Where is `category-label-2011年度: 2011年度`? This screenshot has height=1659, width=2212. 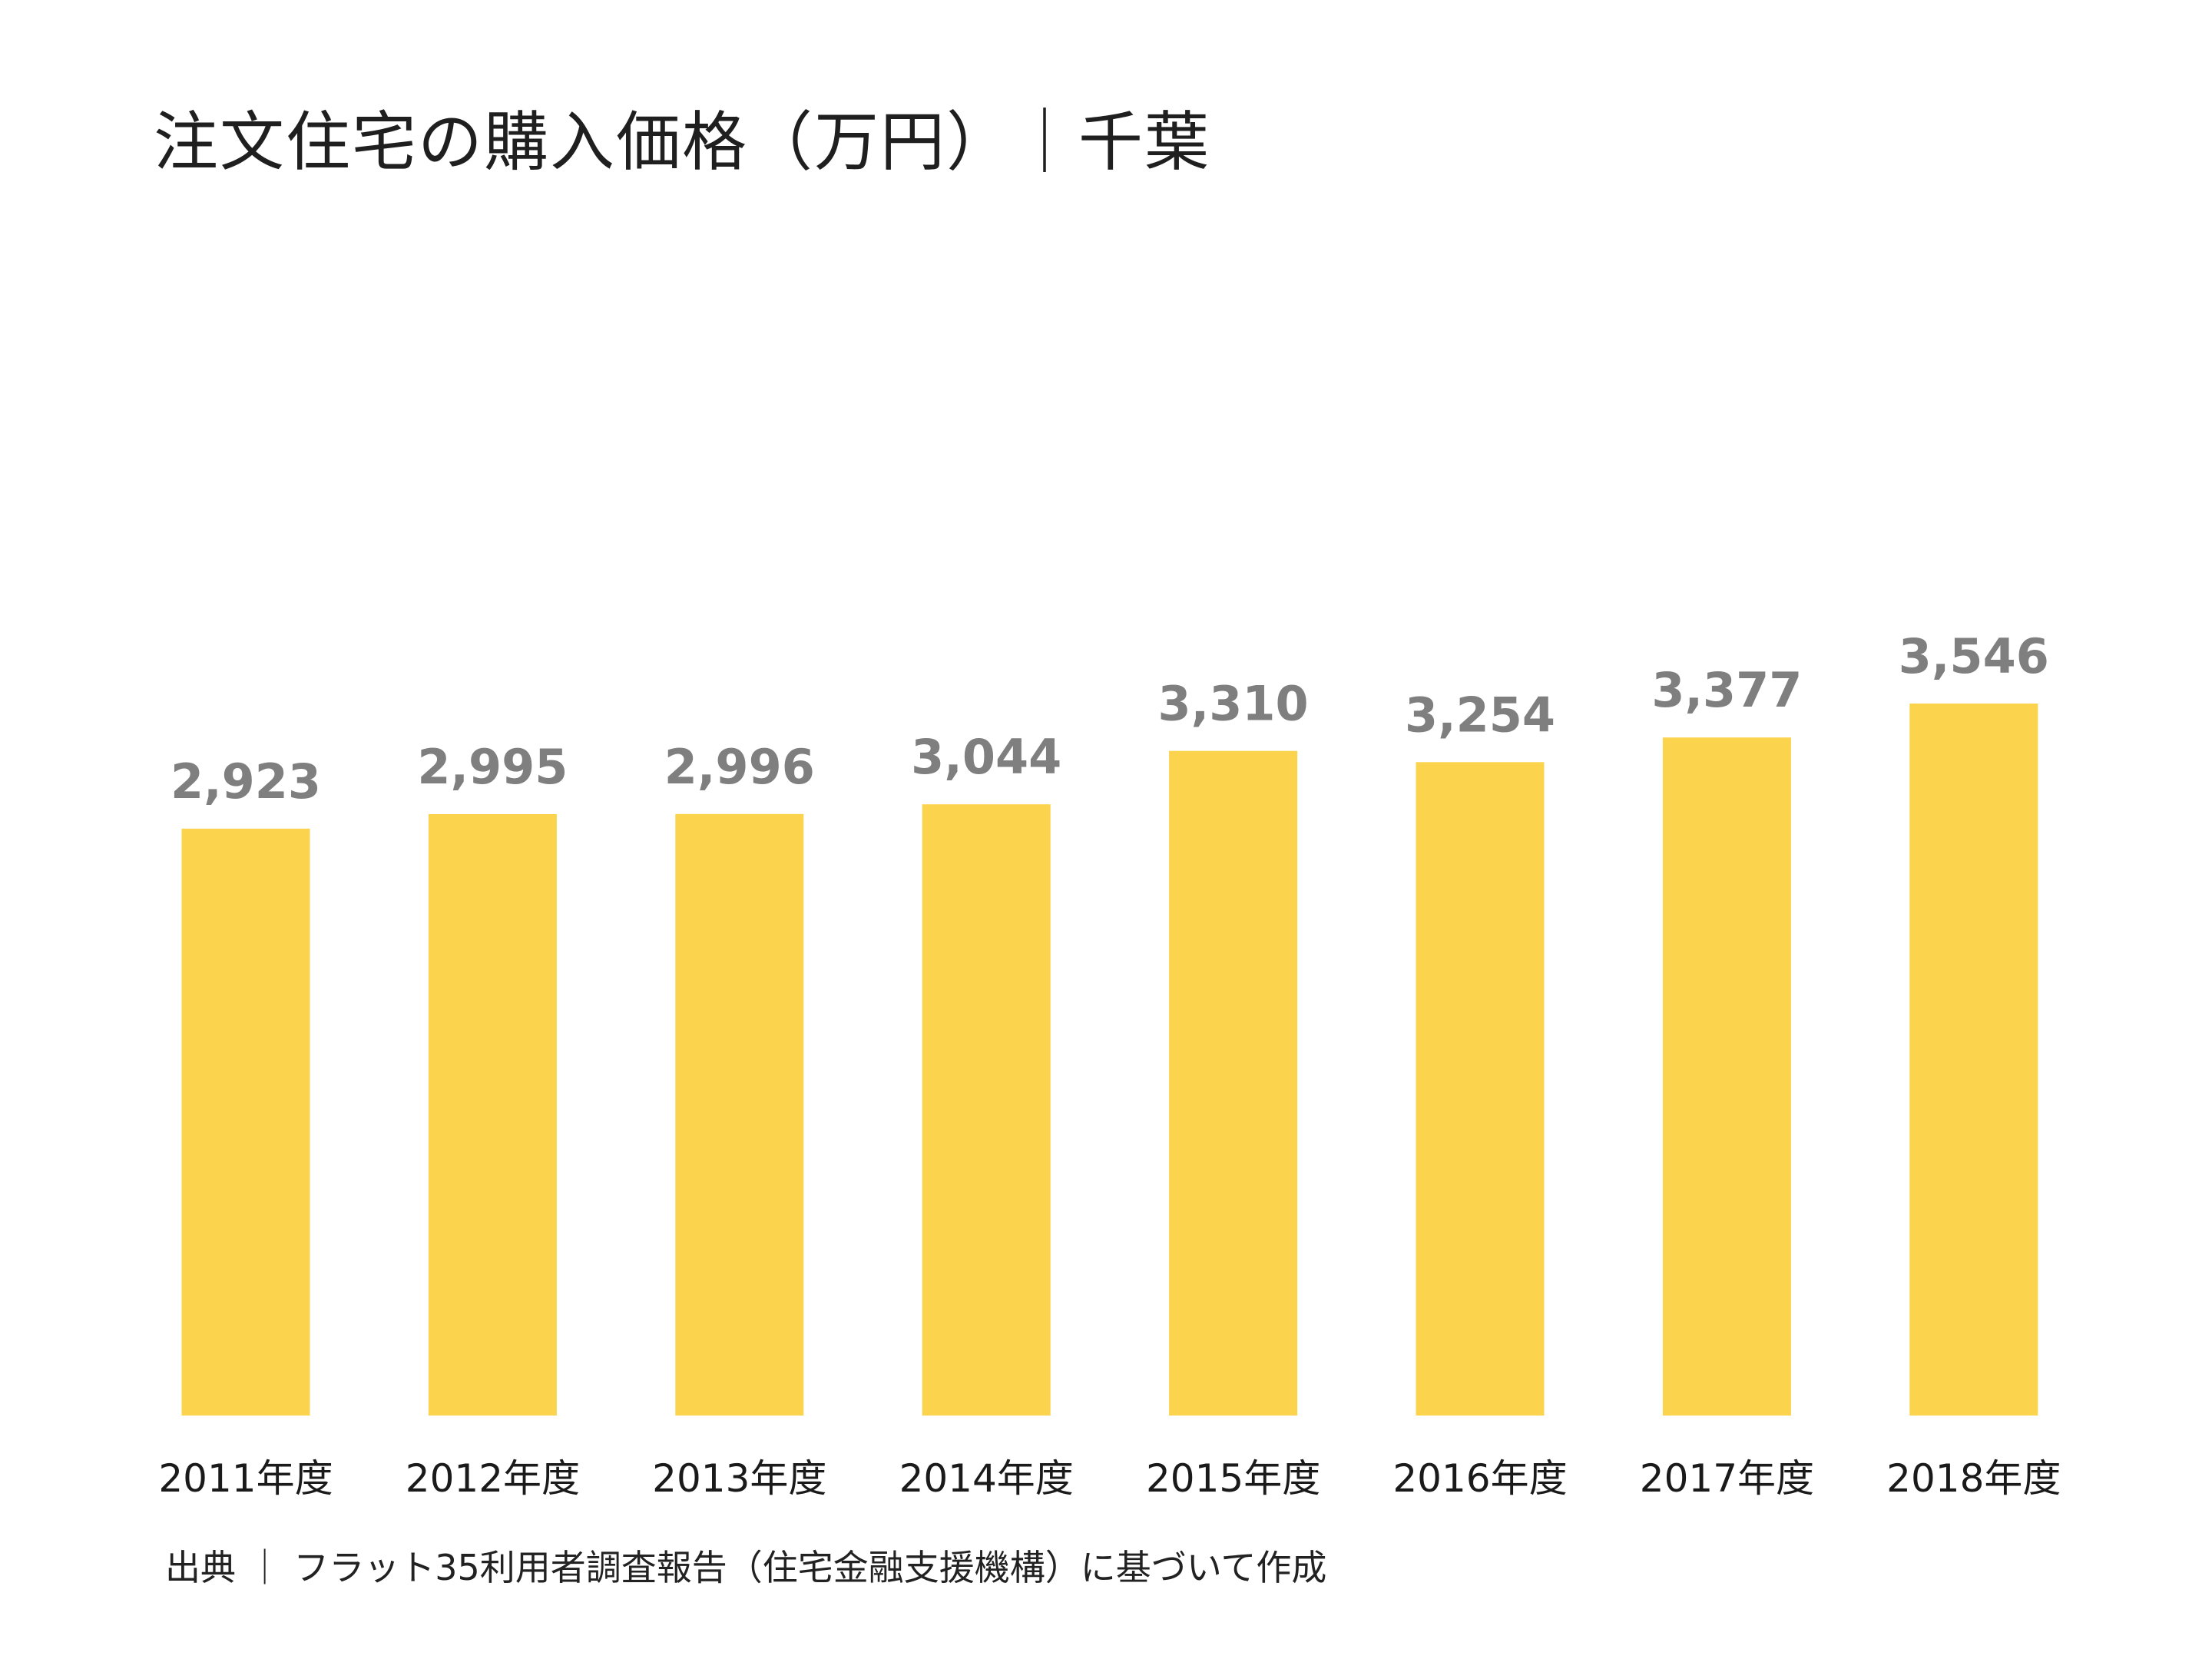
category-label-2011年度: 2011年度 is located at coordinates (246, 1478).